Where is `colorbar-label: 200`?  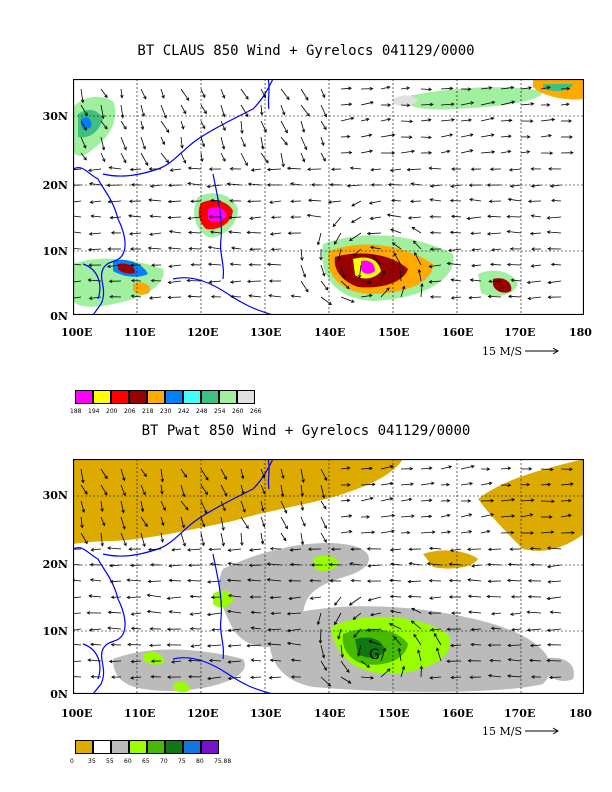 colorbar-label: 200 is located at coordinates (112, 411).